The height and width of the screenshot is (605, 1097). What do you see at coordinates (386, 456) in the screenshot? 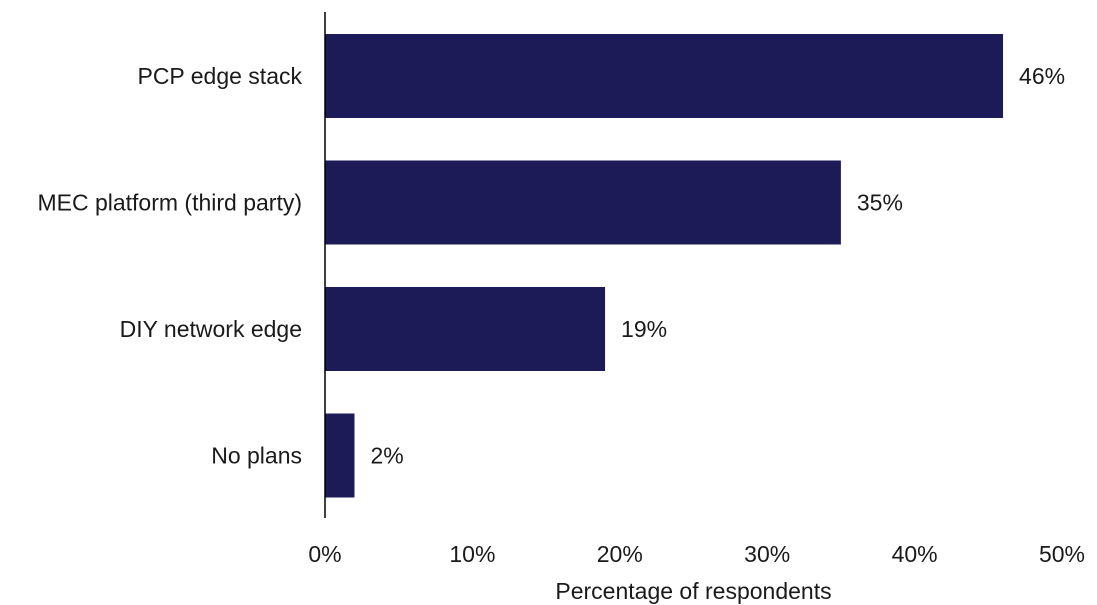
I see `value-label-3: 2%` at bounding box center [386, 456].